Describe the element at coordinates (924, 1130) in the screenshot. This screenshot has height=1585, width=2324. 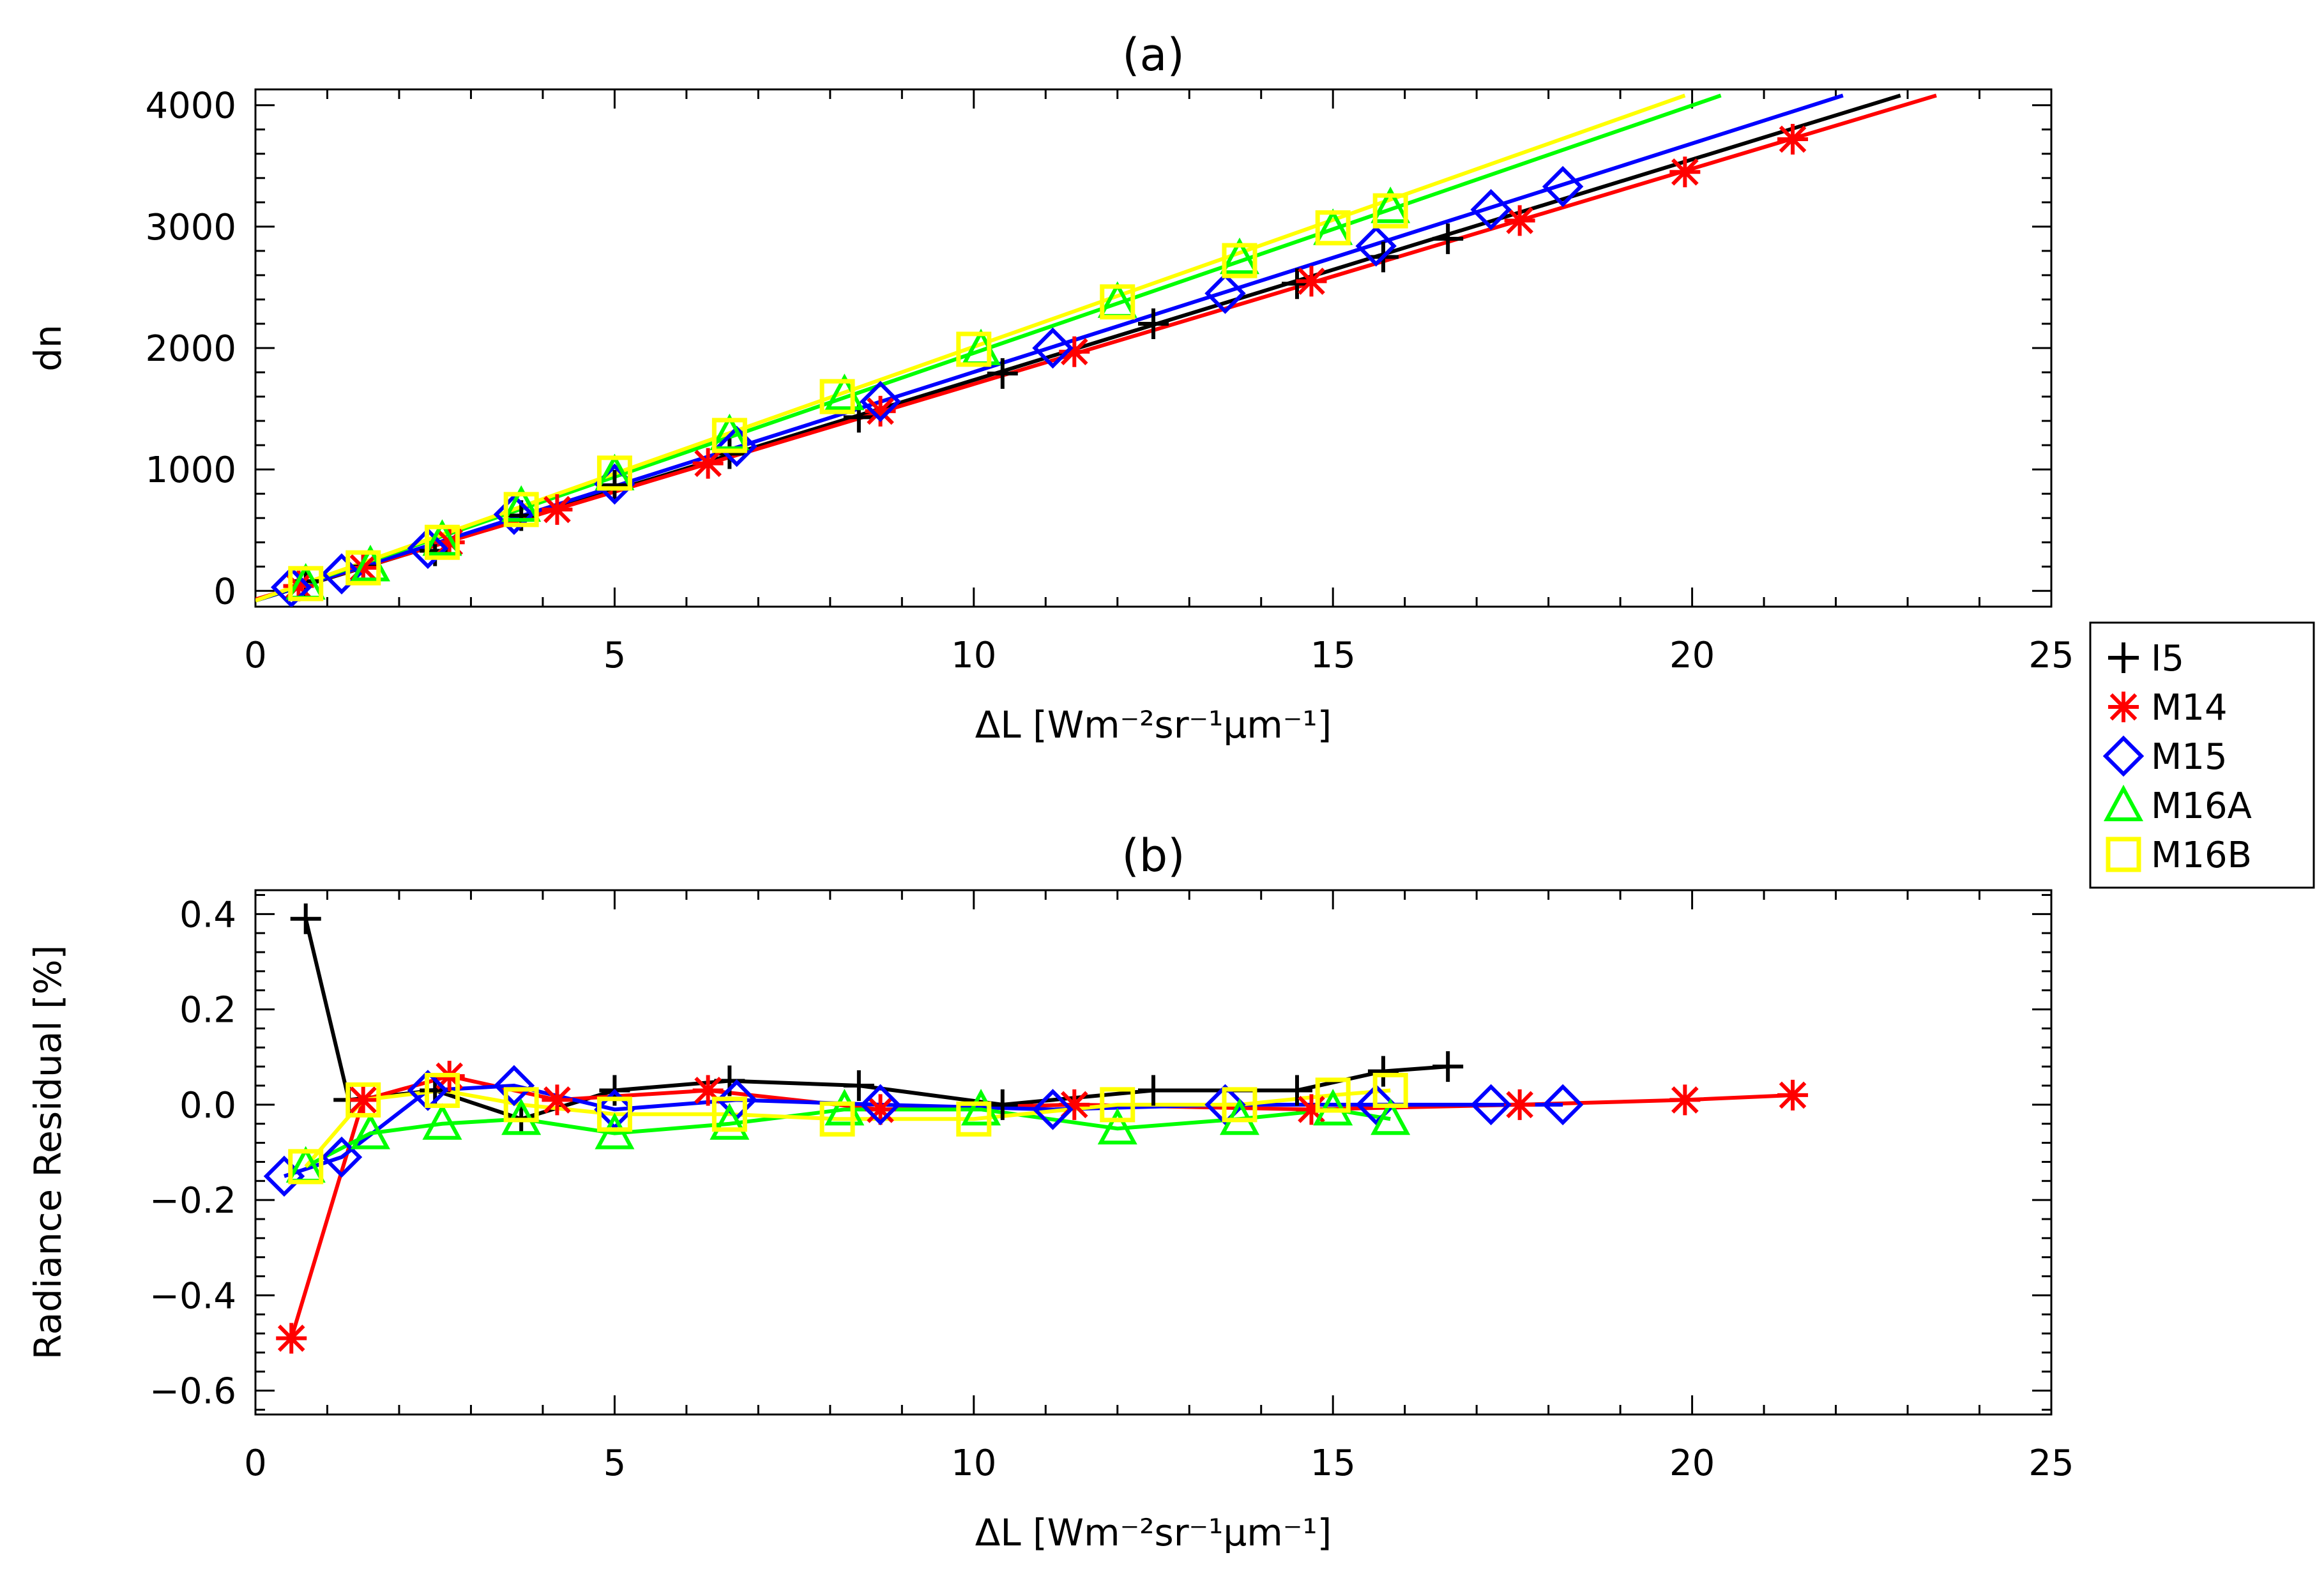
I see `series-m15` at that location.